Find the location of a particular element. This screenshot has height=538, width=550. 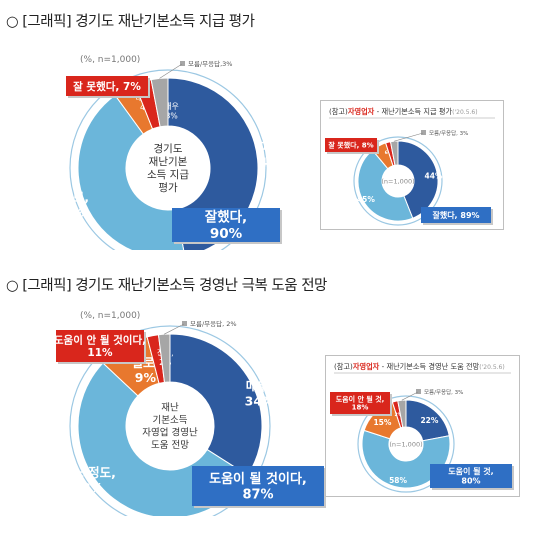

svg-text: 잘 못했다, 8% is located at coordinates (350, 145).